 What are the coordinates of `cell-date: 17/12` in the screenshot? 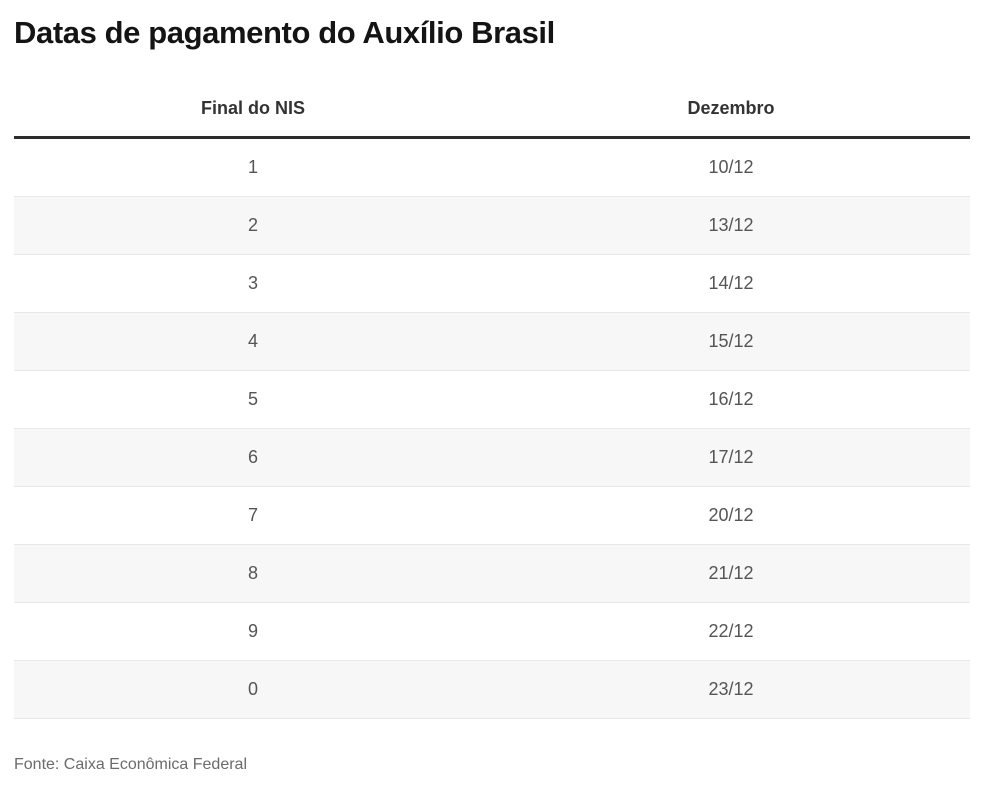 It's located at (731, 457).